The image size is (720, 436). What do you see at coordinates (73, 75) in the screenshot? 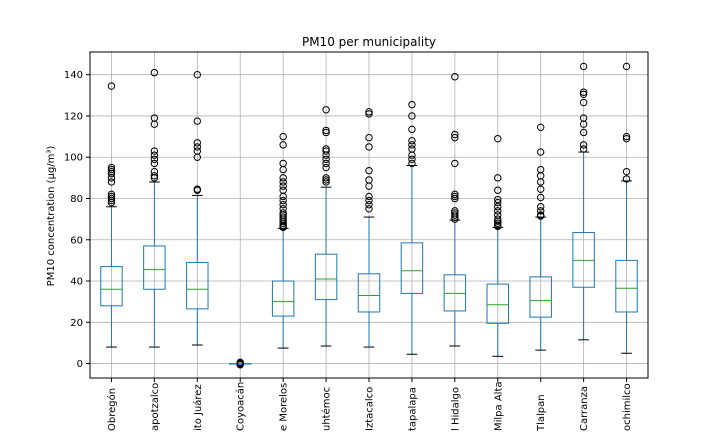
I see `y-tick-label: 140` at bounding box center [73, 75].